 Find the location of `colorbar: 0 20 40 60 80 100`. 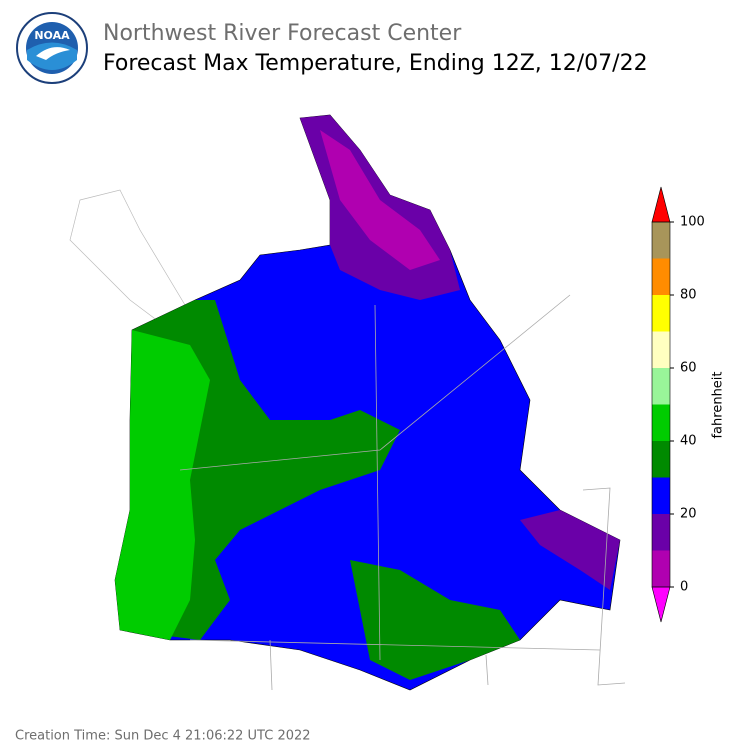

colorbar: 0 20 40 60 80 100 is located at coordinates (678, 404).